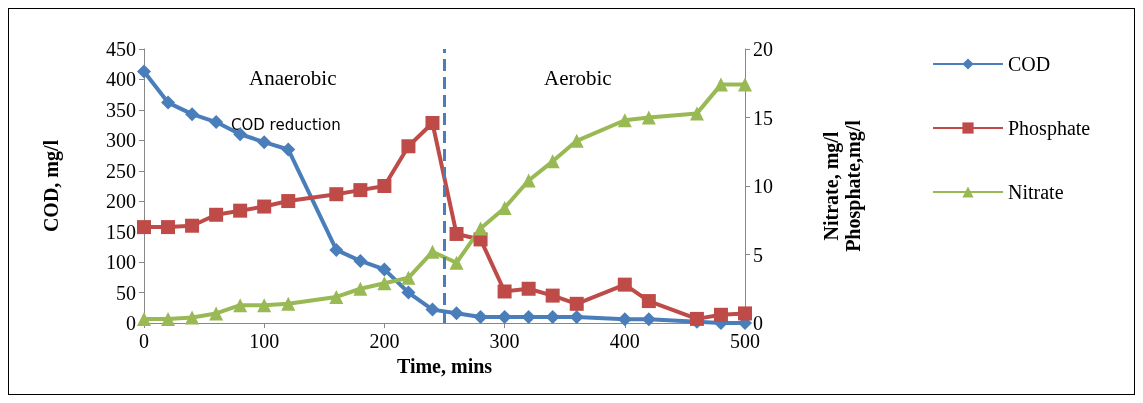  I want to click on y2-tick-label: 10, so click(763, 186).